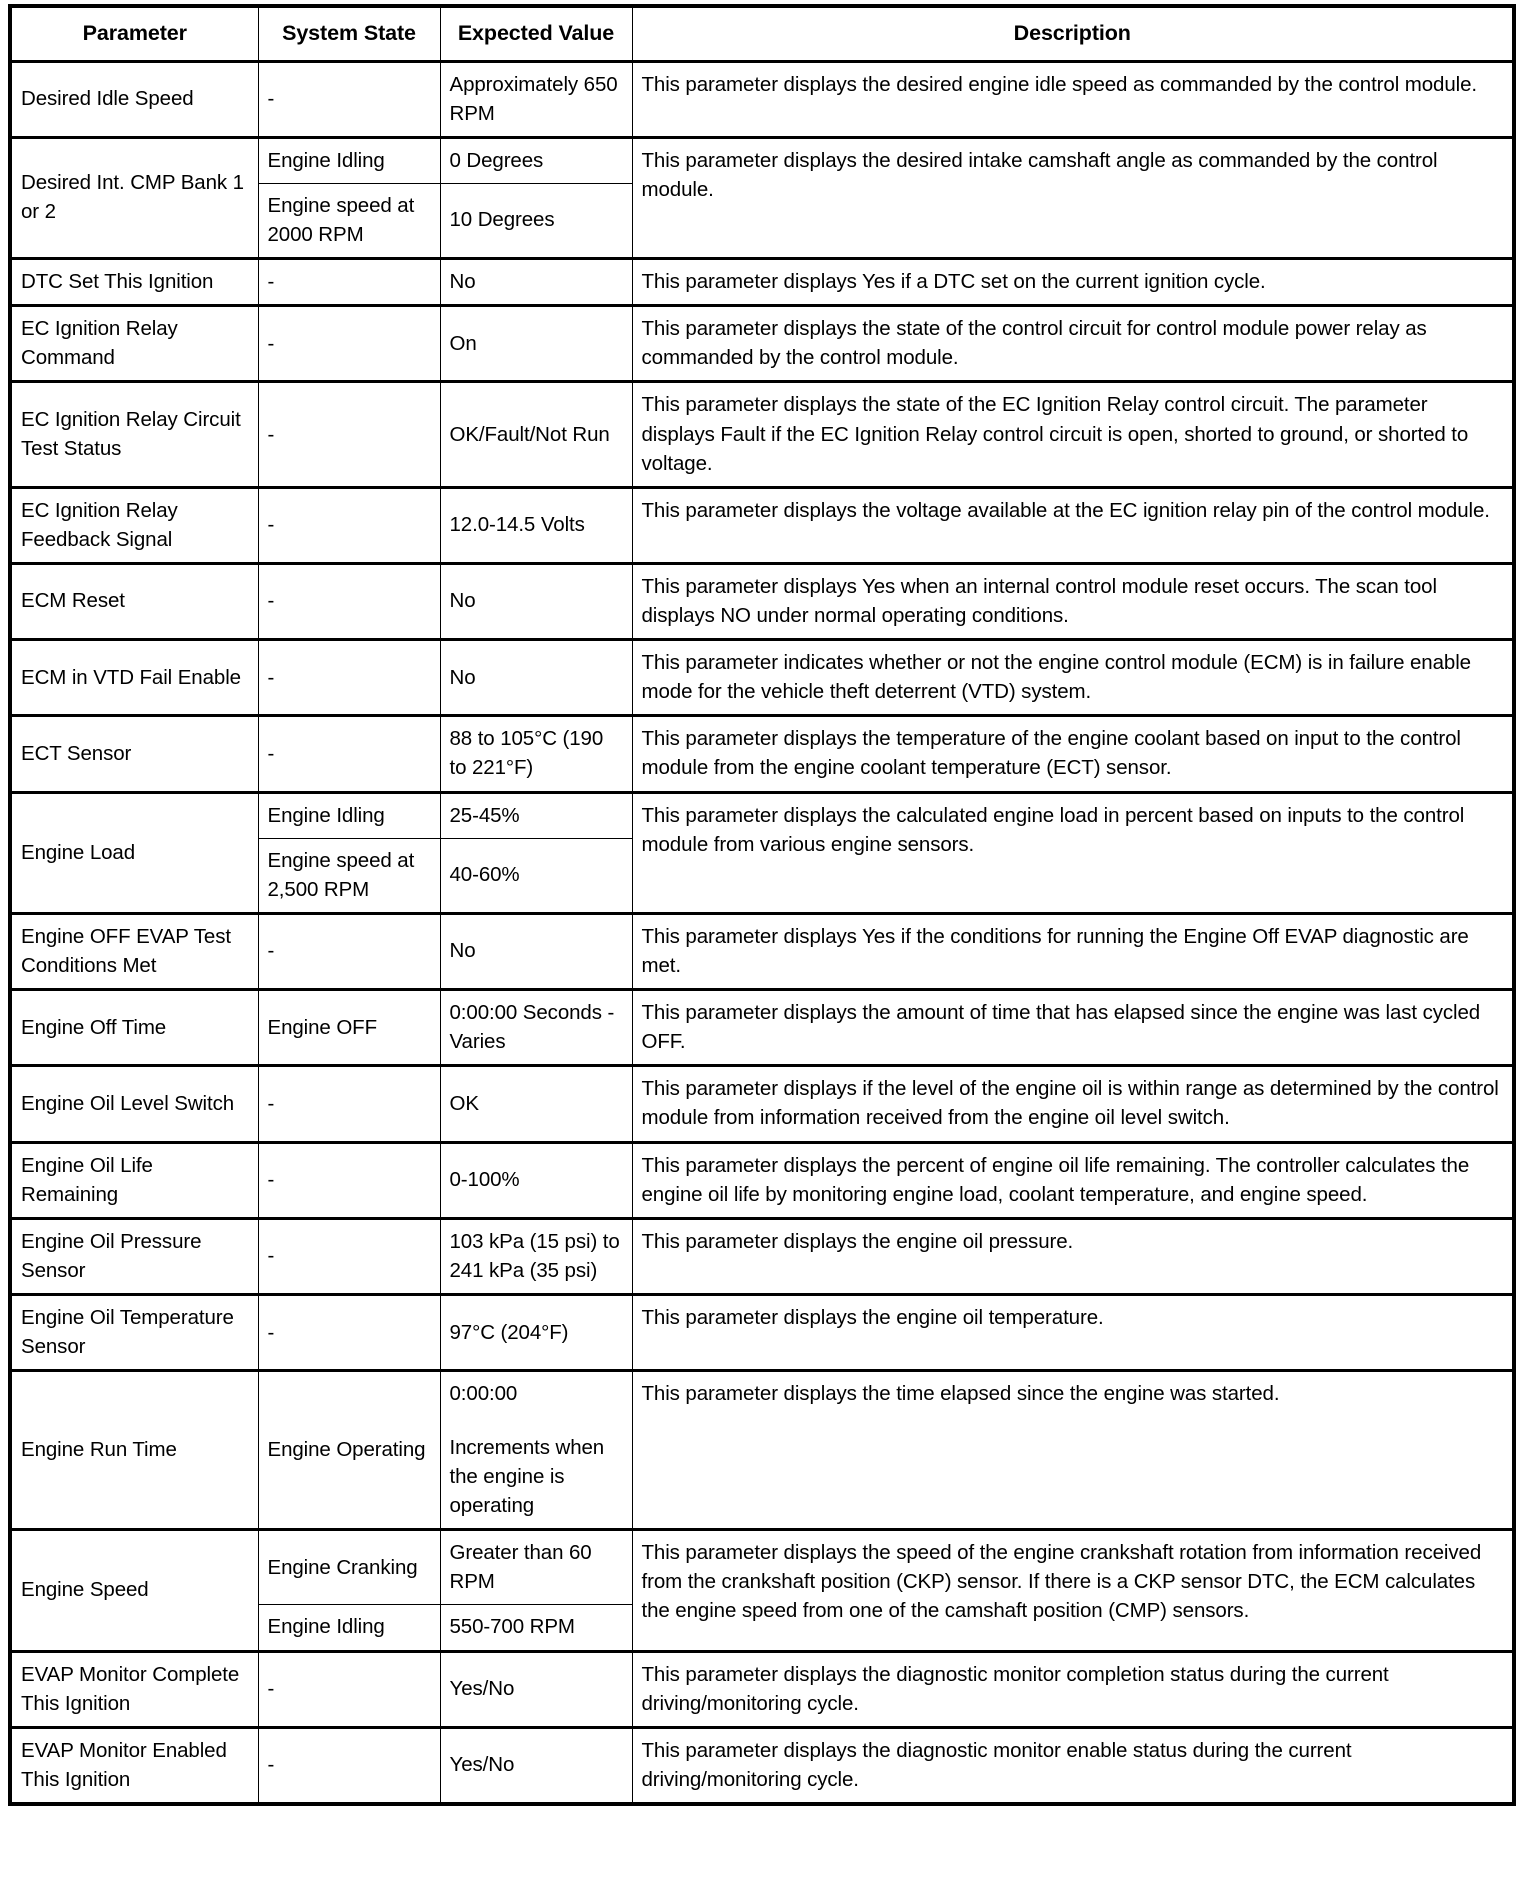  Describe the element at coordinates (1073, 34) in the screenshot. I see `column-header-description: Description` at that location.